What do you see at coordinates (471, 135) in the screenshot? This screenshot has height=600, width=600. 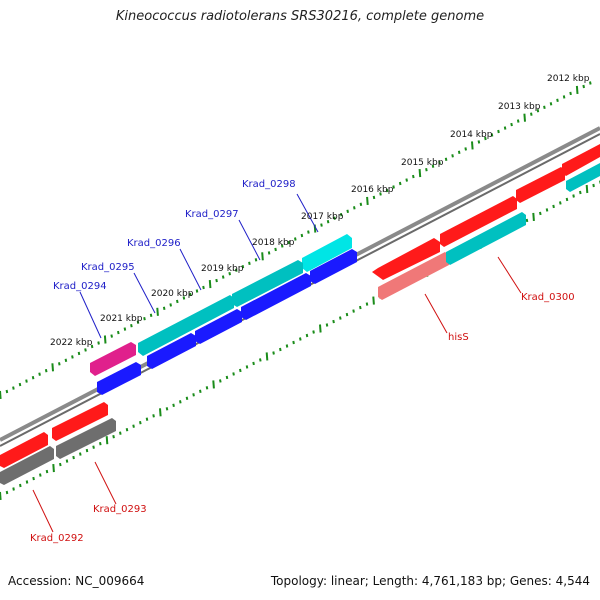 I see `scale-label: 2014 kbp` at bounding box center [471, 135].